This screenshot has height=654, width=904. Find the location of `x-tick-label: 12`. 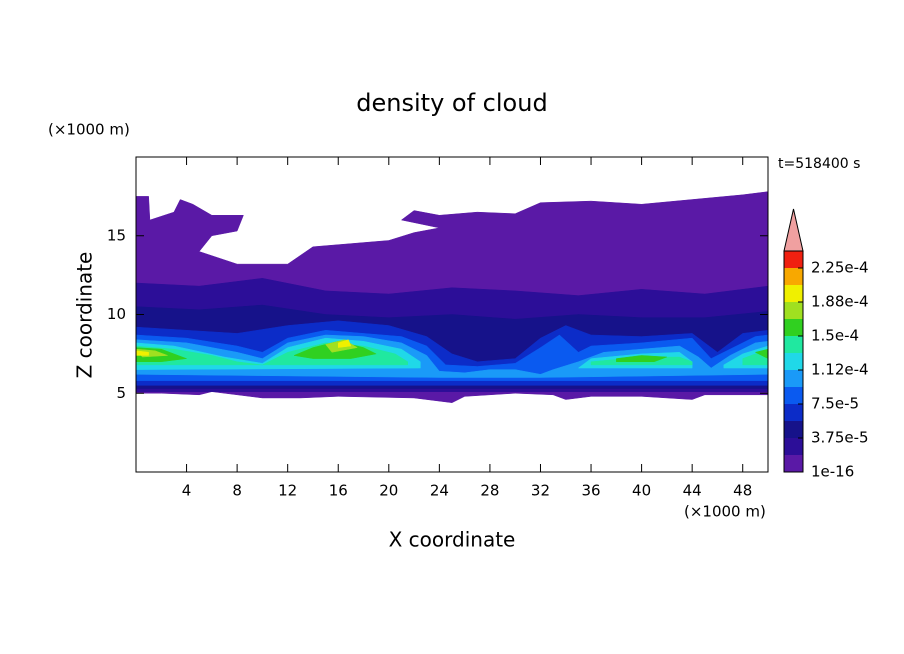

x-tick-label: 12 is located at coordinates (287, 491).